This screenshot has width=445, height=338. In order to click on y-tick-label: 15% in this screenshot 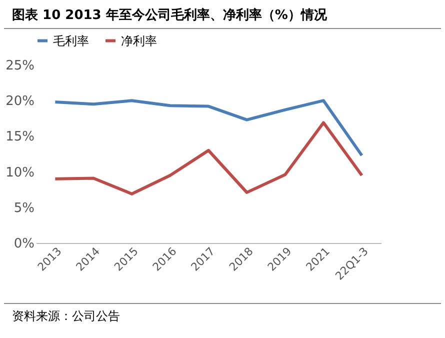, I will do `click(20, 137)`.